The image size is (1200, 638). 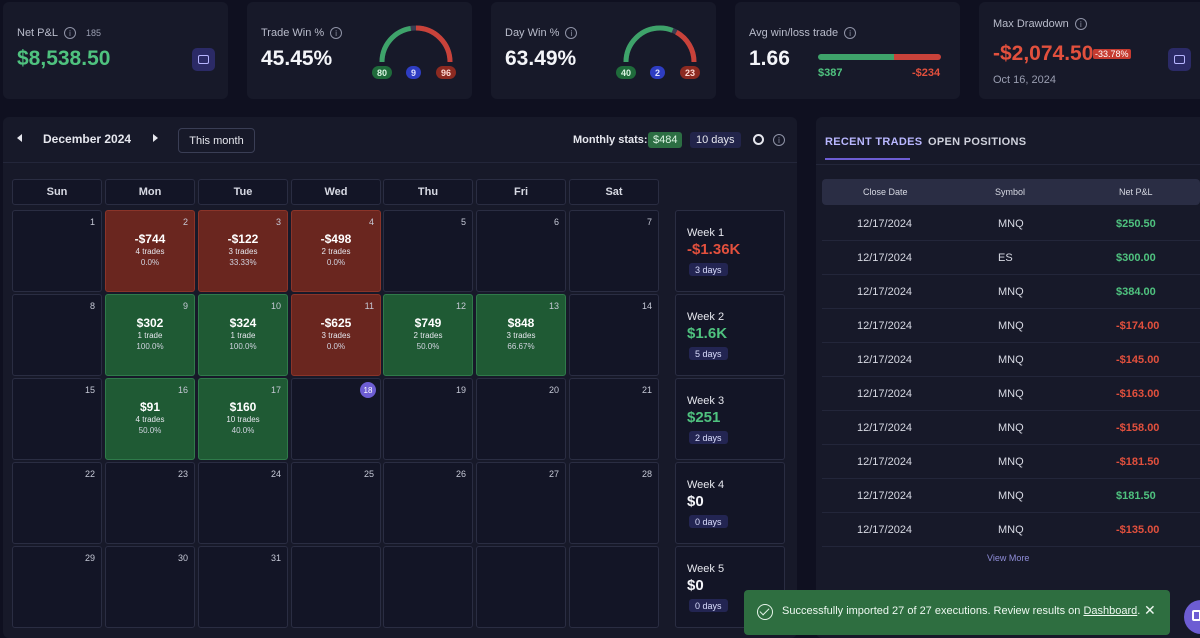 I want to click on column-symbol: Symbol, so click(x=1010, y=192).